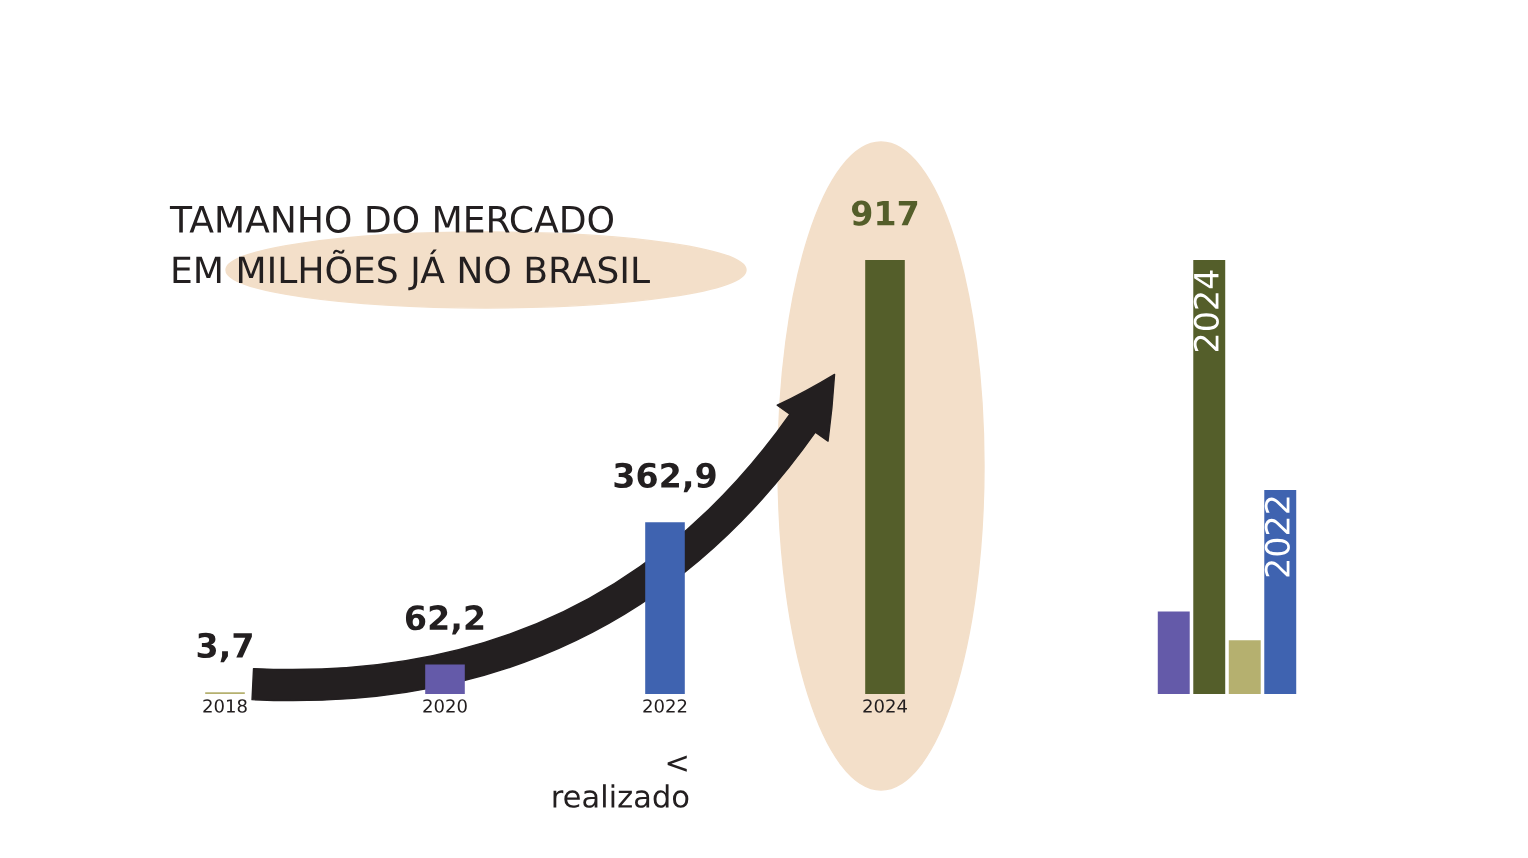 The height and width of the screenshot is (858, 1528). Describe the element at coordinates (444, 620) in the screenshot. I see `data-label: 62,2` at that location.